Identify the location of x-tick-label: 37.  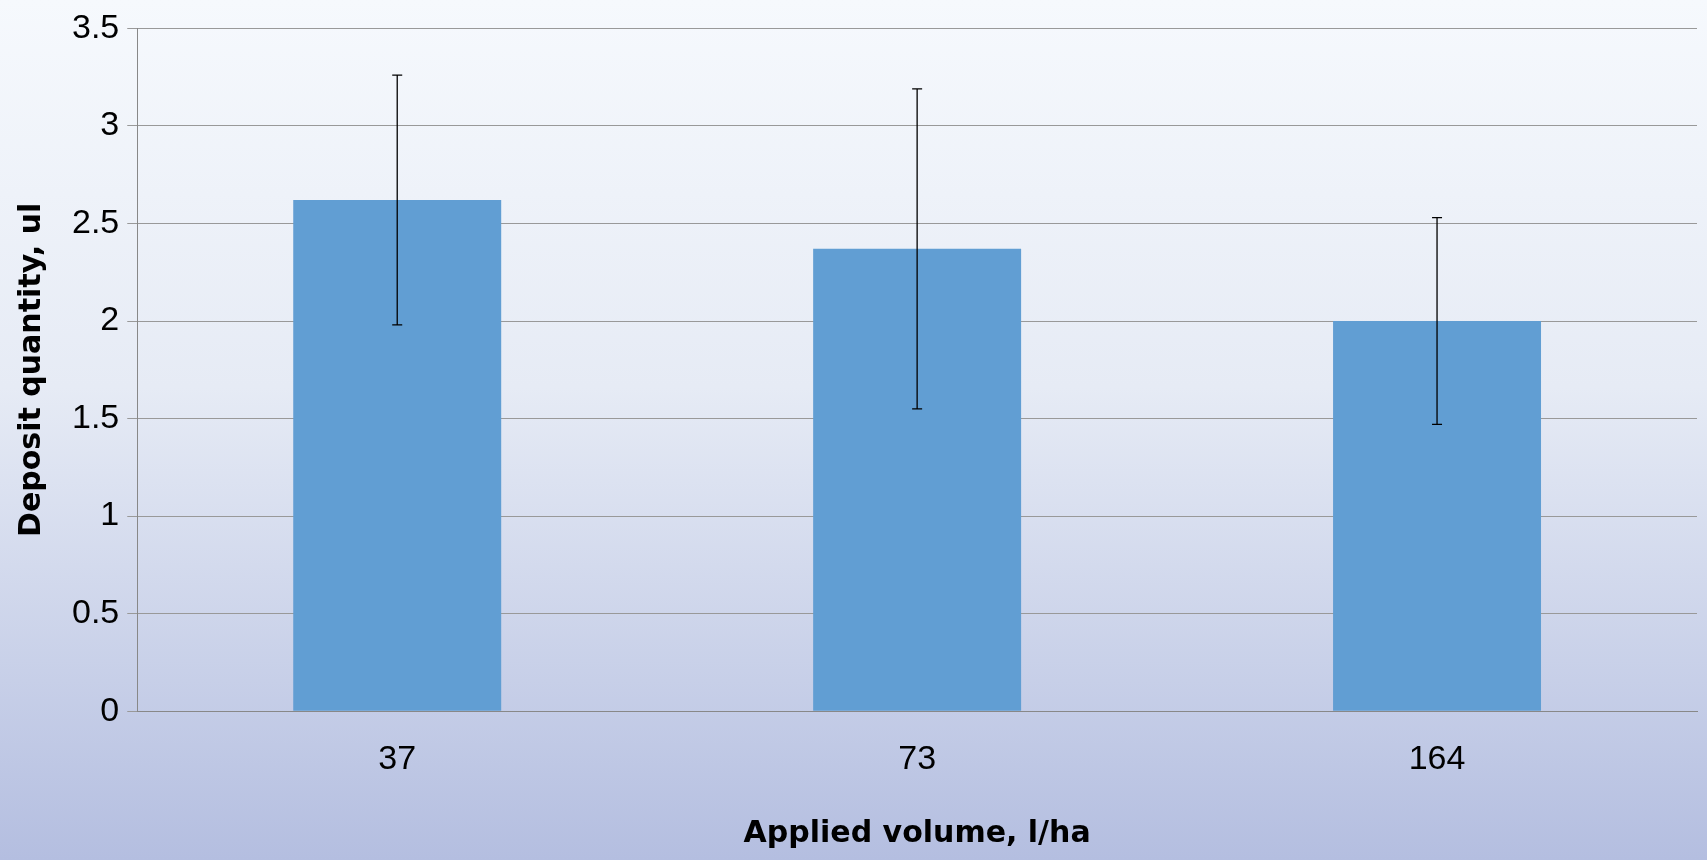
(397, 756).